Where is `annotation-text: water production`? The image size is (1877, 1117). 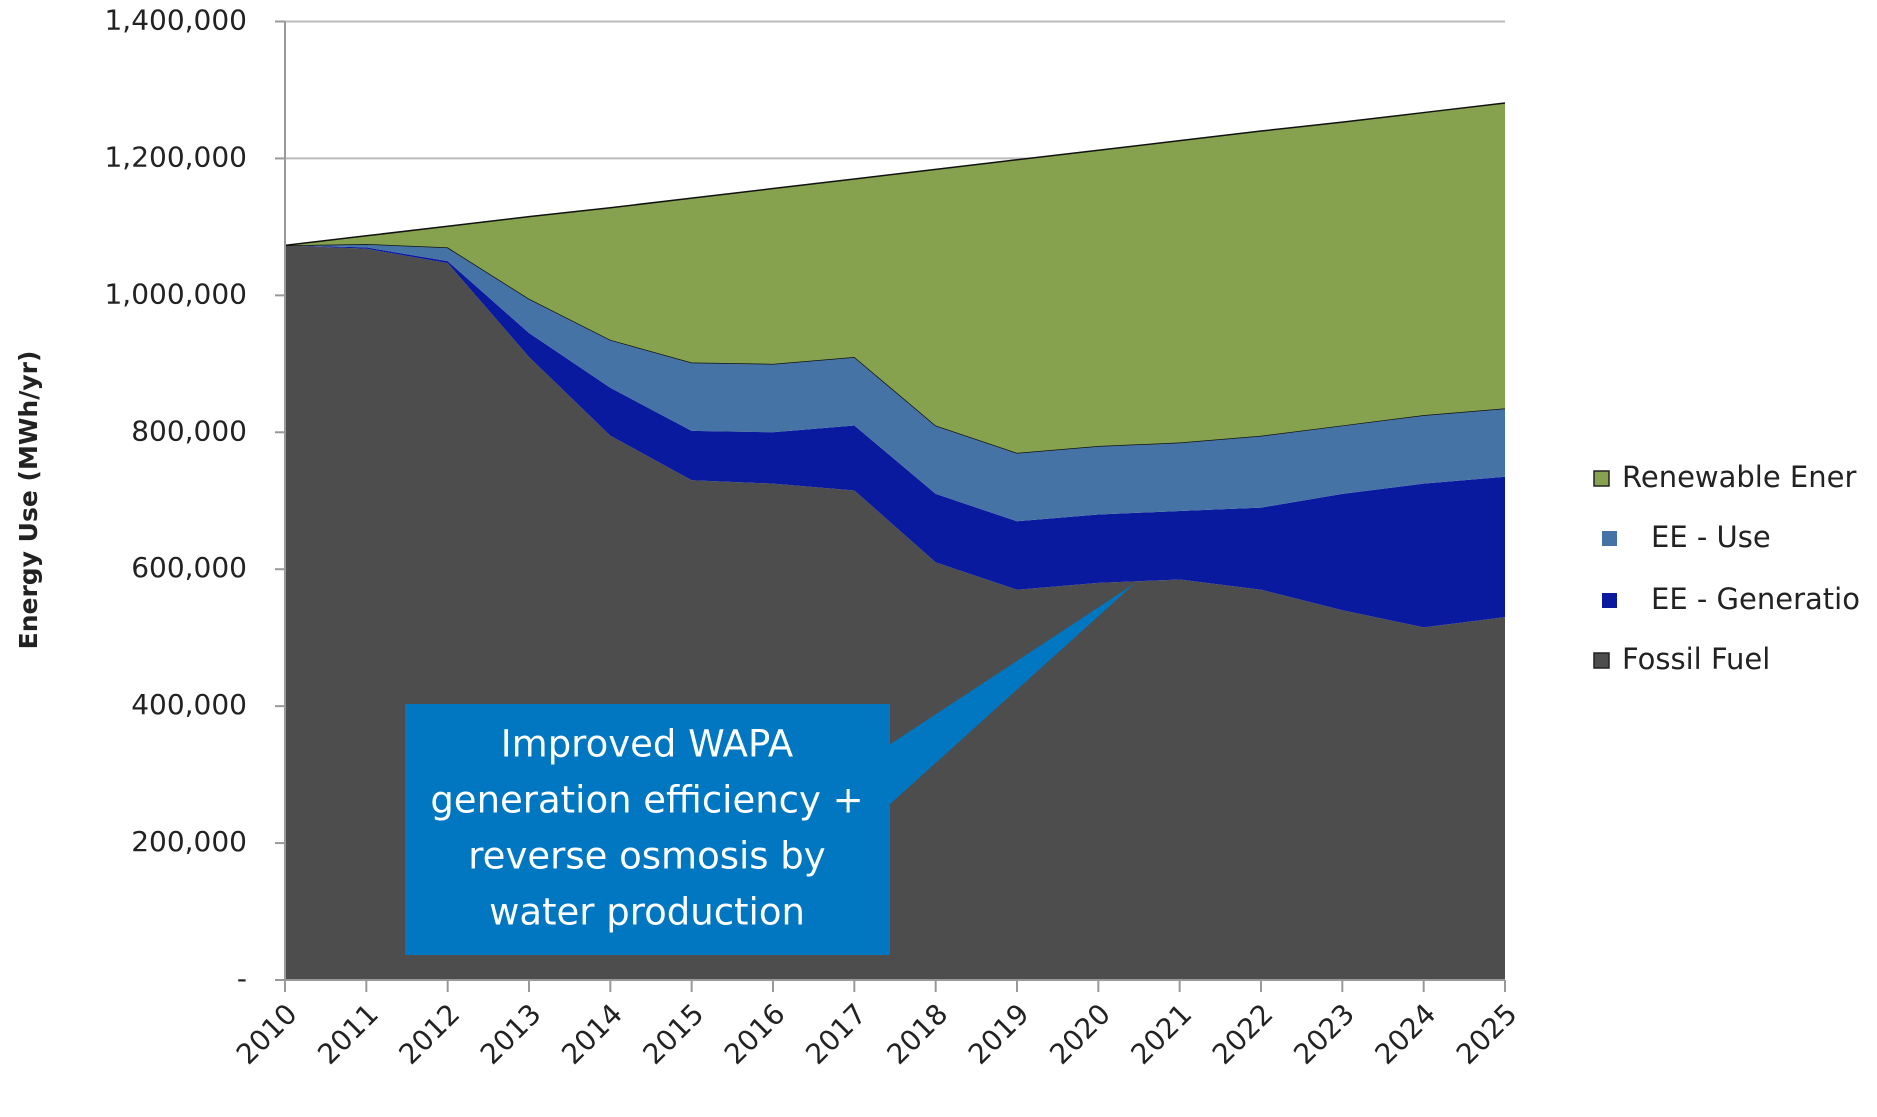
annotation-text: water production is located at coordinates (647, 912).